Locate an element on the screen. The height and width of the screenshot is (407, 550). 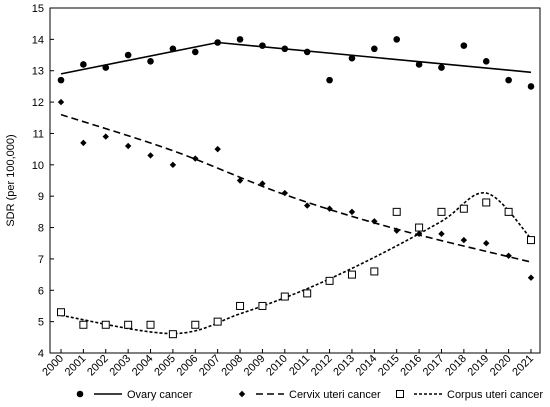
legend-marker-ovary-cancer is located at coordinates (80, 394).